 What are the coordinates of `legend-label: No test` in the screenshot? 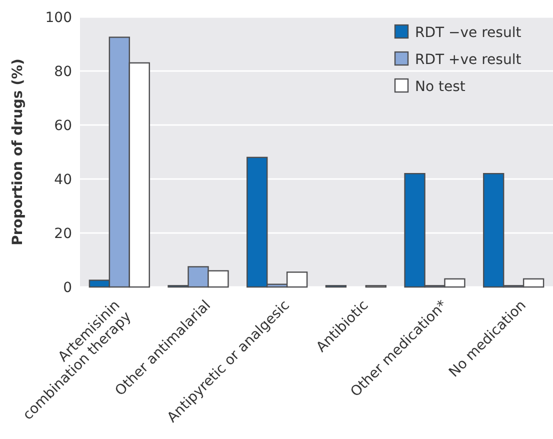 It's located at (440, 86).